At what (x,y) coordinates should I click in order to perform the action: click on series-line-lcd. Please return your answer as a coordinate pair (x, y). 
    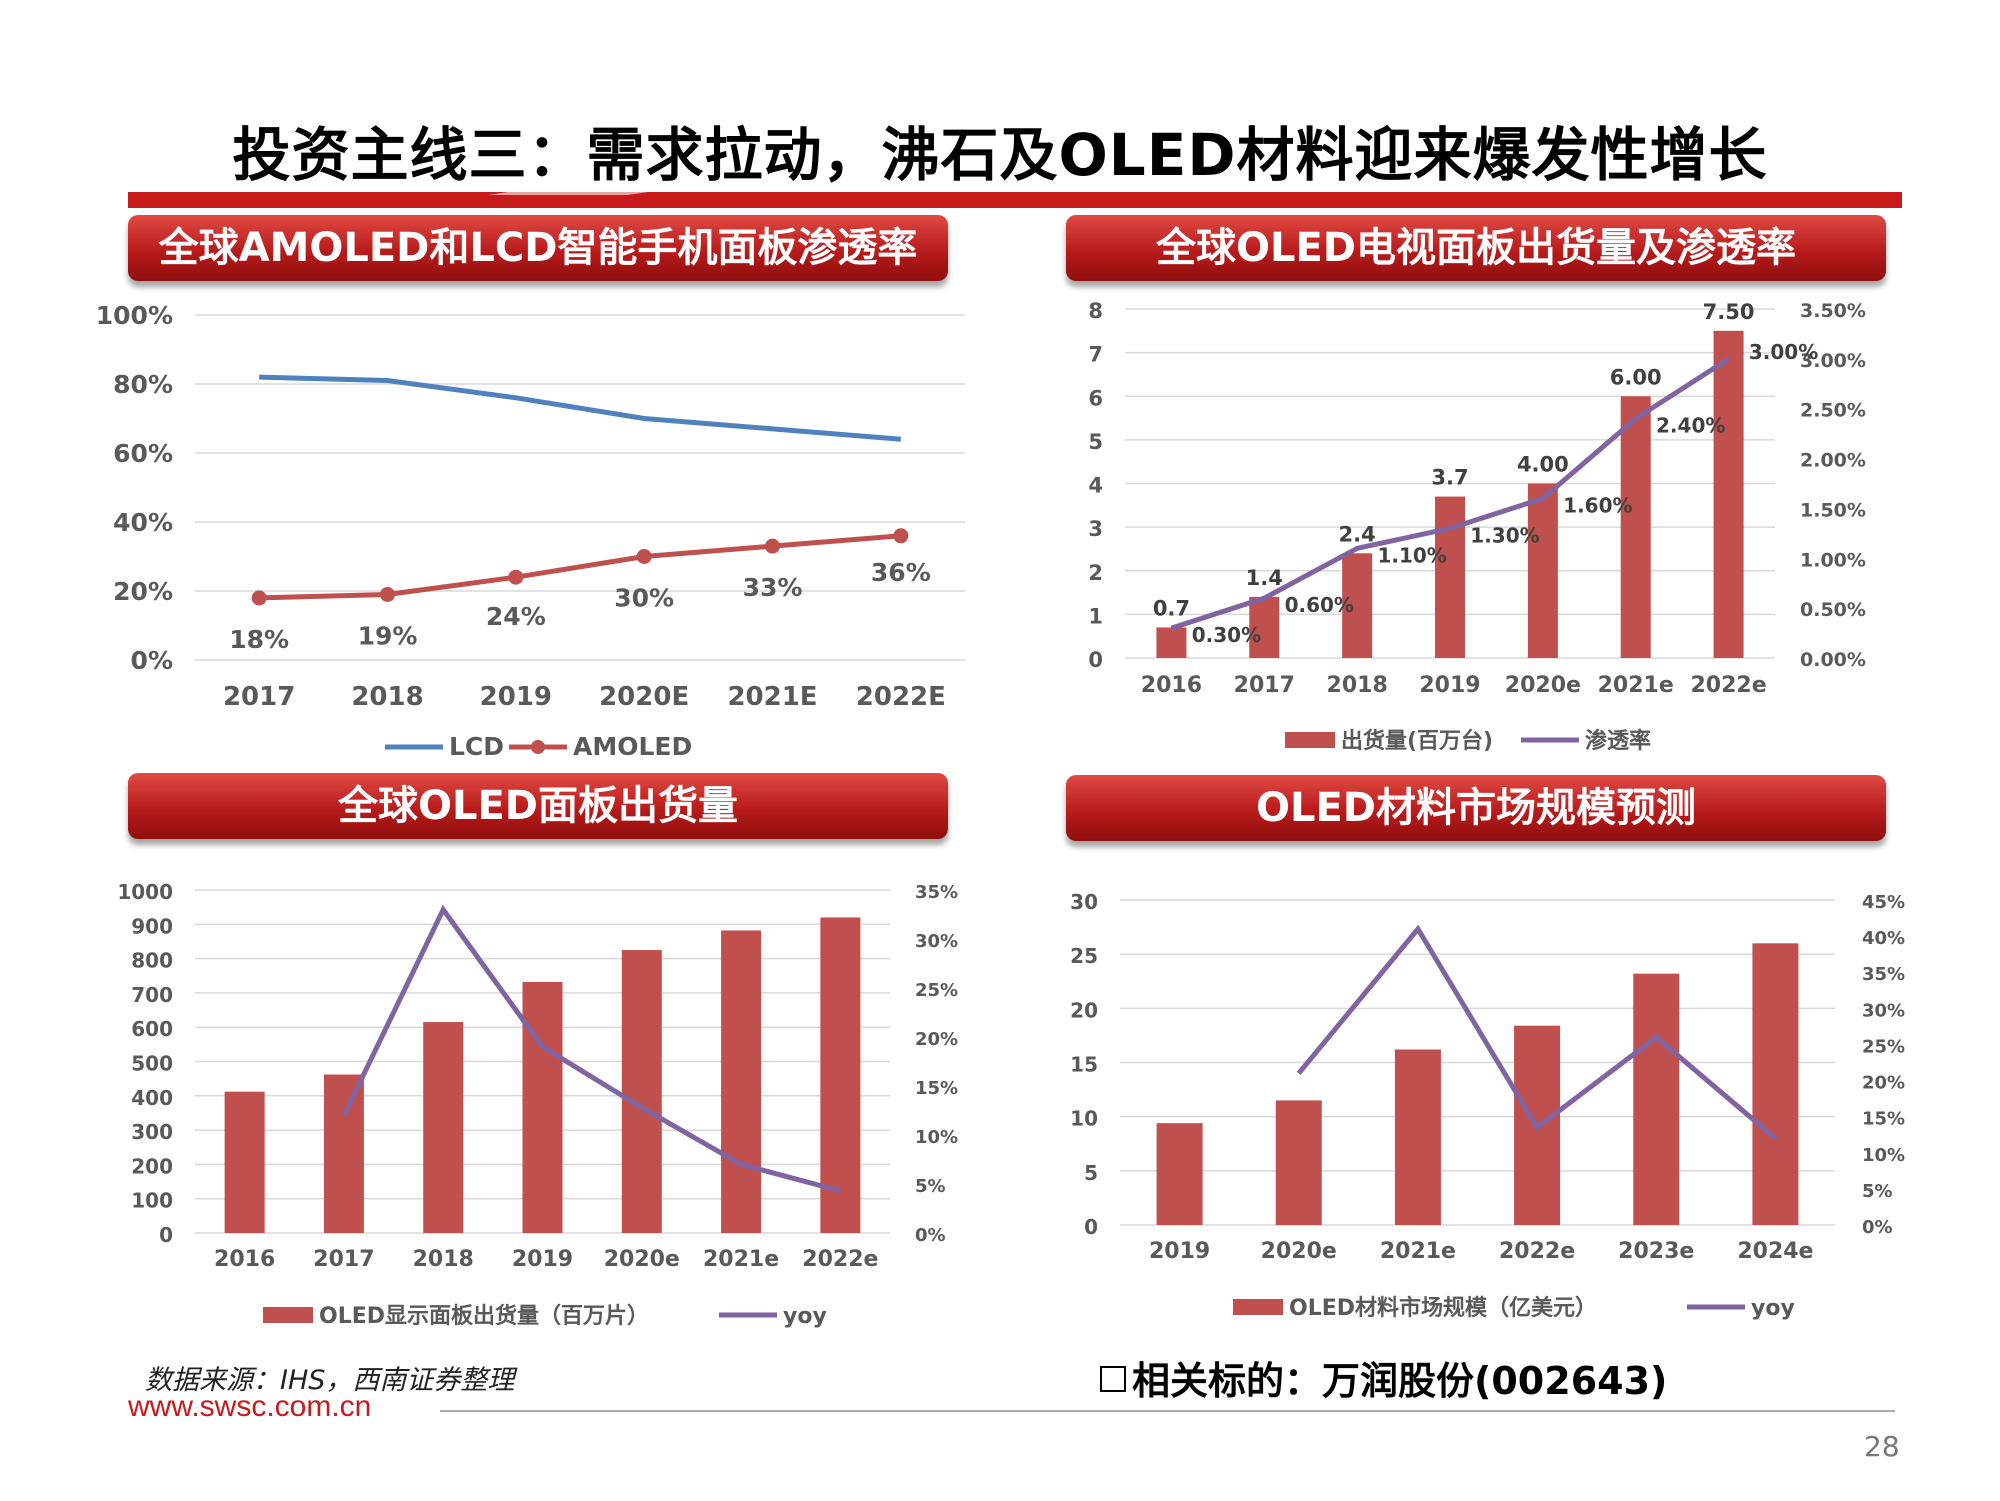
    Looking at the image, I should click on (580, 408).